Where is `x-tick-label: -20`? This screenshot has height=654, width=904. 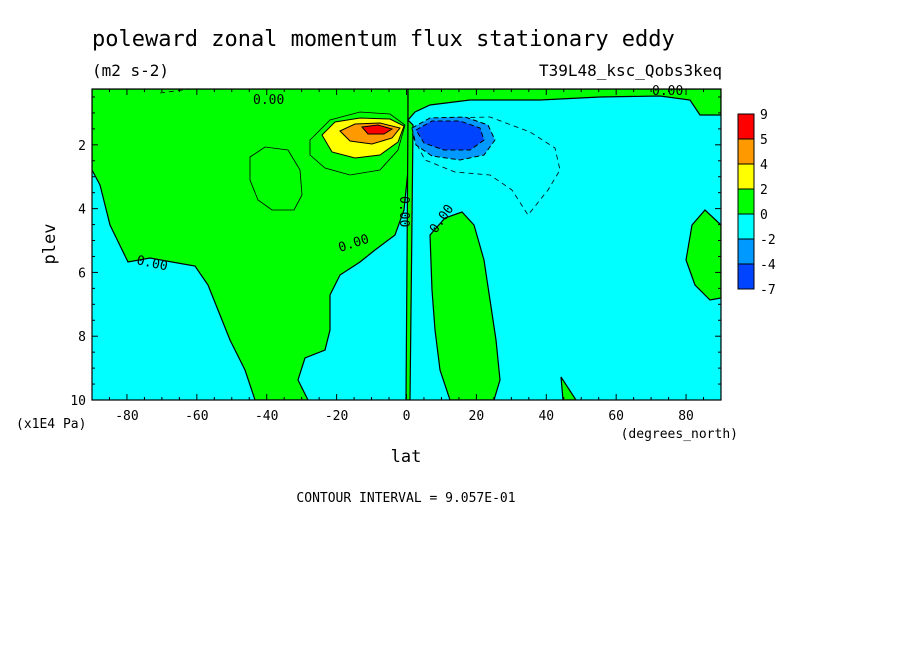
x-tick-label: -20 is located at coordinates (336, 416).